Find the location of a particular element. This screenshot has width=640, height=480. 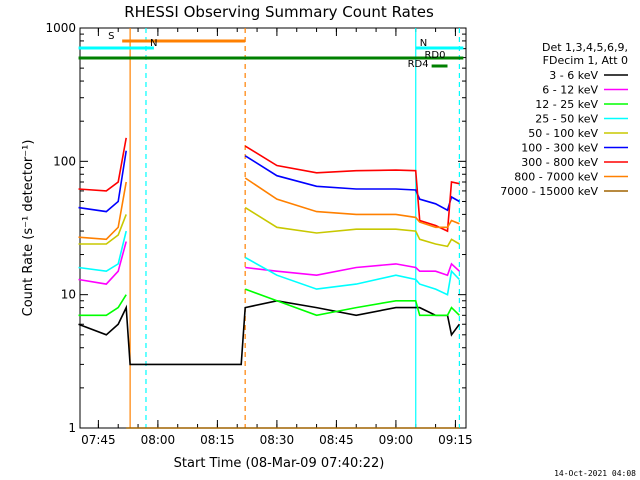

legend-header-1: Det 1,3,4,5,6,9, is located at coordinates (585, 47).